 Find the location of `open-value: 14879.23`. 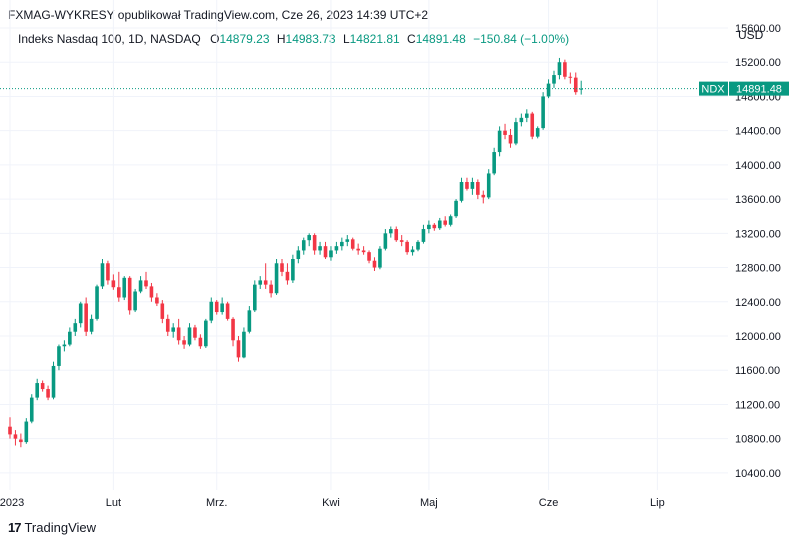

open-value: 14879.23 is located at coordinates (244, 39).